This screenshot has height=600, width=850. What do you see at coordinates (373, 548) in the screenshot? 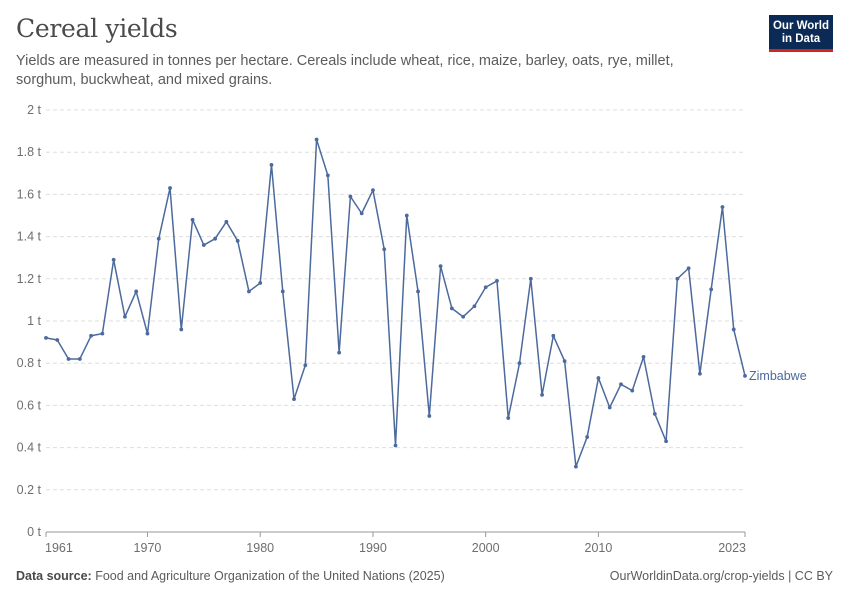
I see `x-tick-label: 1990` at bounding box center [373, 548].